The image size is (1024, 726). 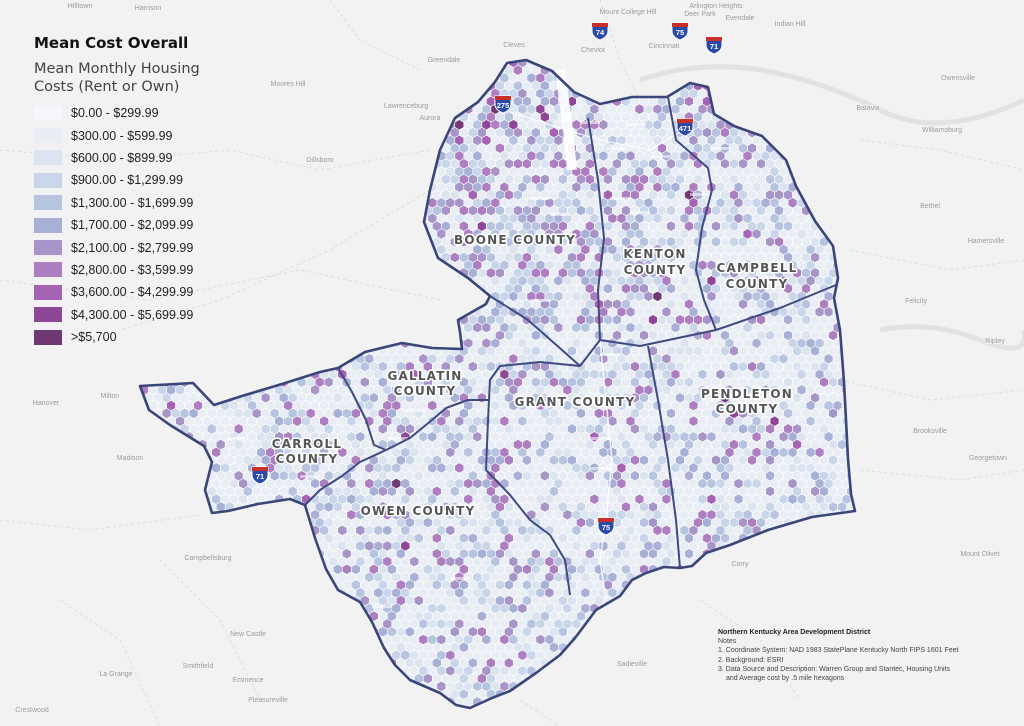 What do you see at coordinates (130, 458) in the screenshot?
I see `place-label: Madison` at bounding box center [130, 458].